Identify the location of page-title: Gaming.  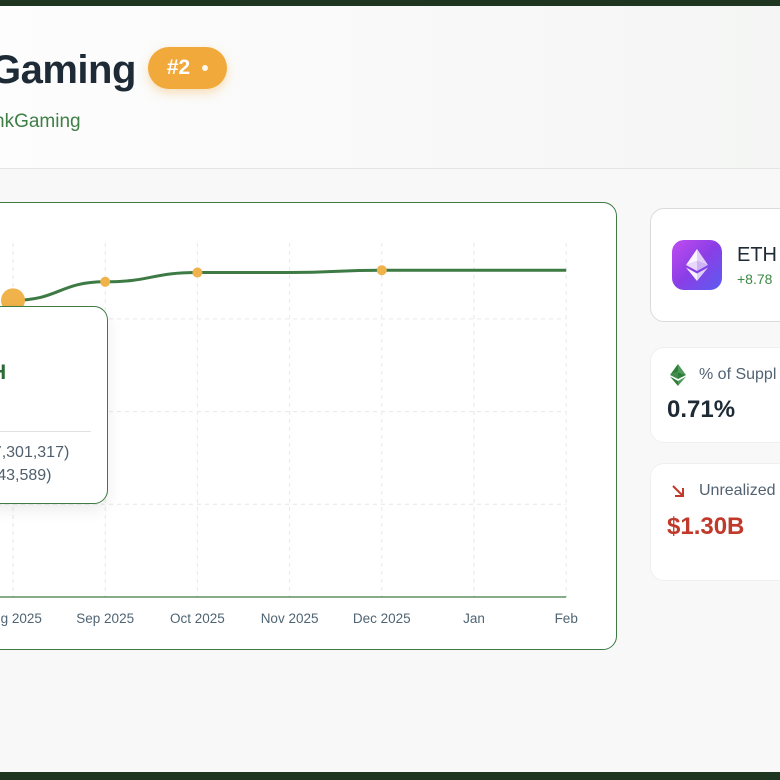
(68, 70).